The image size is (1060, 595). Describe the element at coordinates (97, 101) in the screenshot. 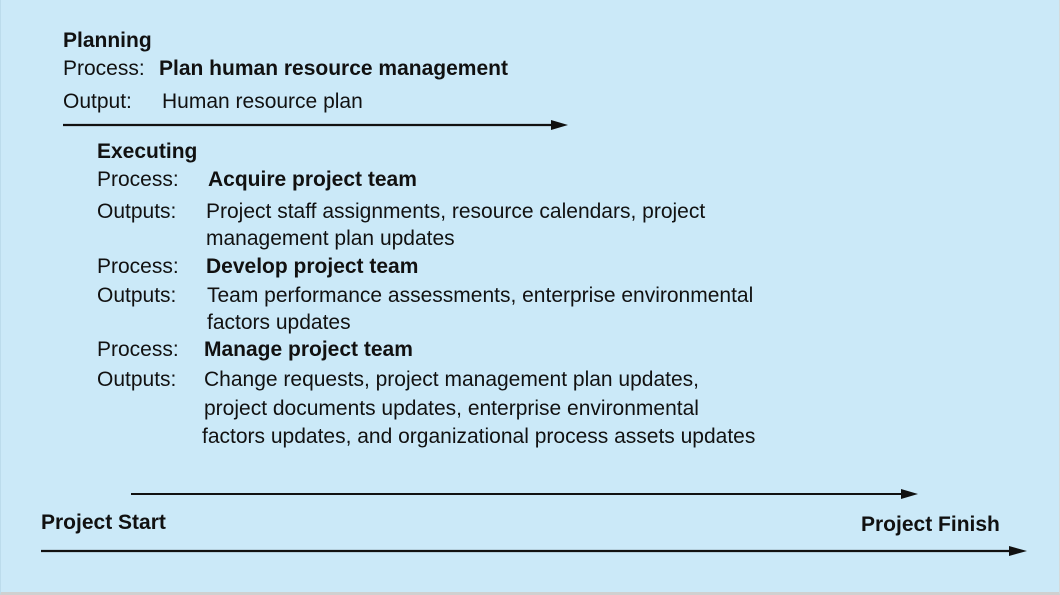

I see `planning-output-label: Output:` at that location.